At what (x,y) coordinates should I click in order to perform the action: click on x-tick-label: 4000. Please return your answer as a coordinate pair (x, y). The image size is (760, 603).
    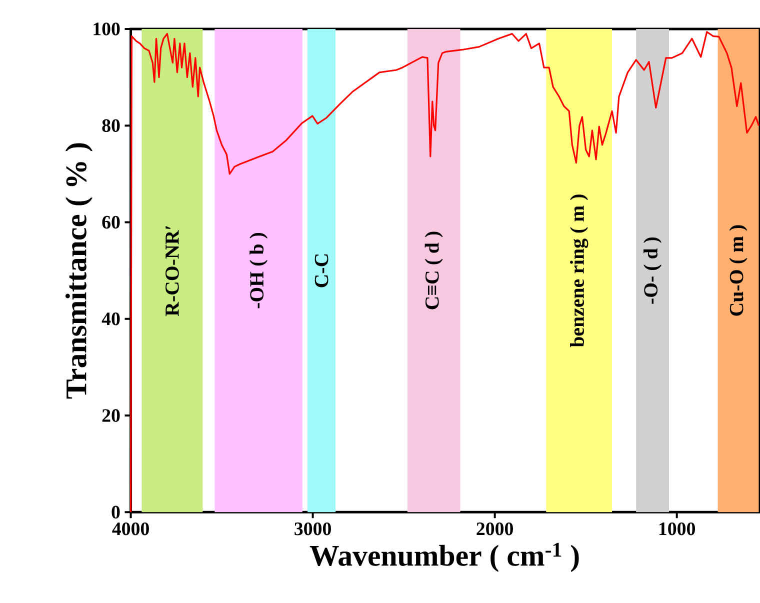
    Looking at the image, I should click on (130, 529).